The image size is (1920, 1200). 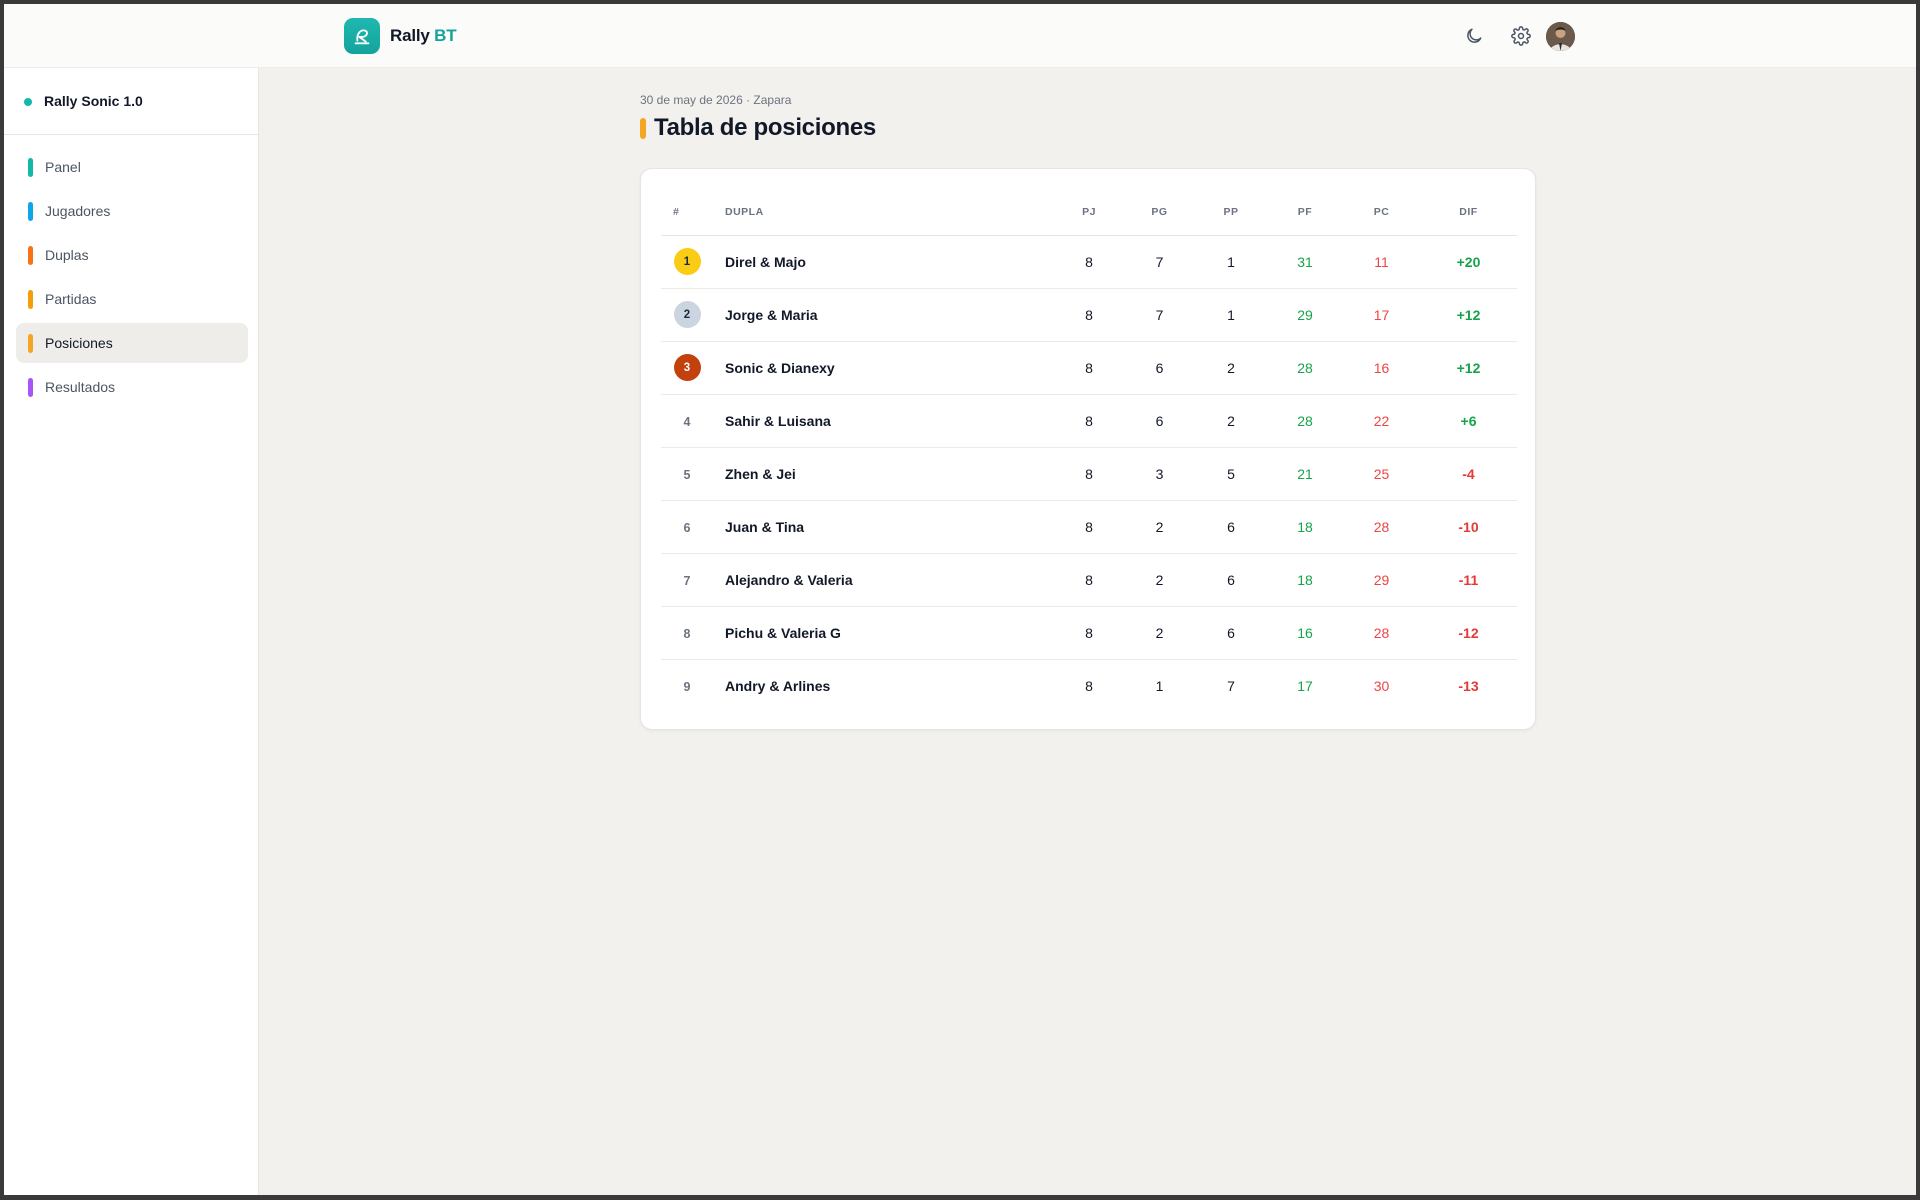 I want to click on table-row: 9 Andry & Arlines 8 1 7 17 30 -13, so click(x=1089, y=685).